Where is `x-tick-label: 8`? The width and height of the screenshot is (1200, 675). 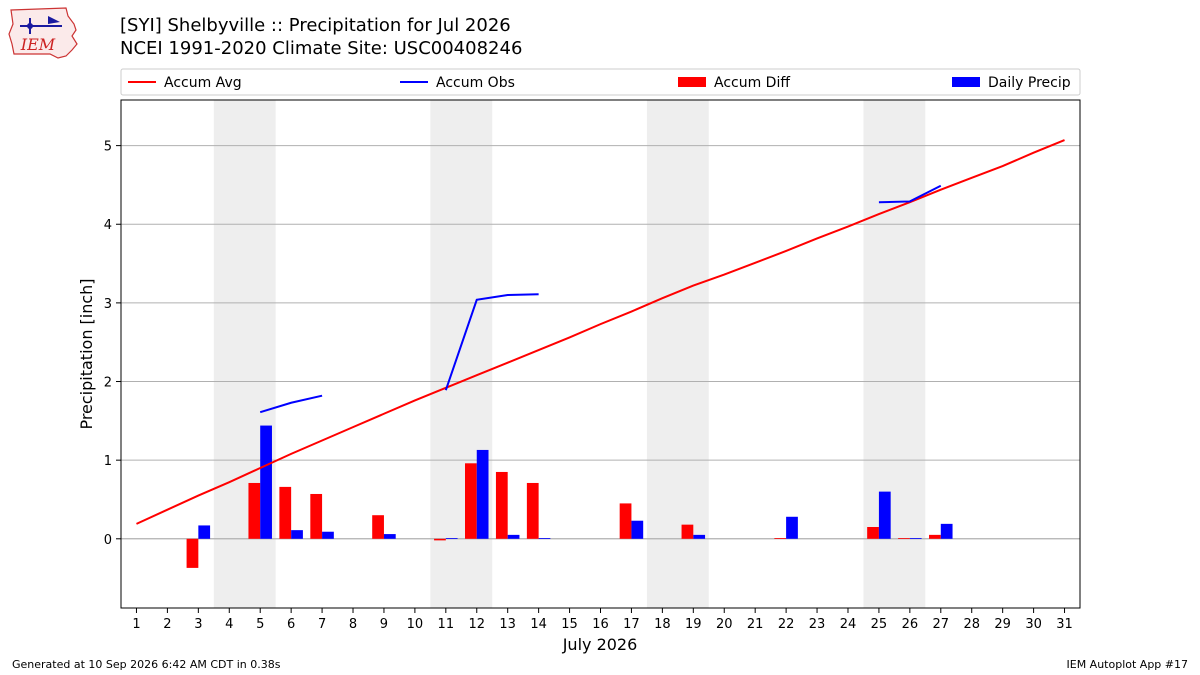
x-tick-label: 8 is located at coordinates (353, 624).